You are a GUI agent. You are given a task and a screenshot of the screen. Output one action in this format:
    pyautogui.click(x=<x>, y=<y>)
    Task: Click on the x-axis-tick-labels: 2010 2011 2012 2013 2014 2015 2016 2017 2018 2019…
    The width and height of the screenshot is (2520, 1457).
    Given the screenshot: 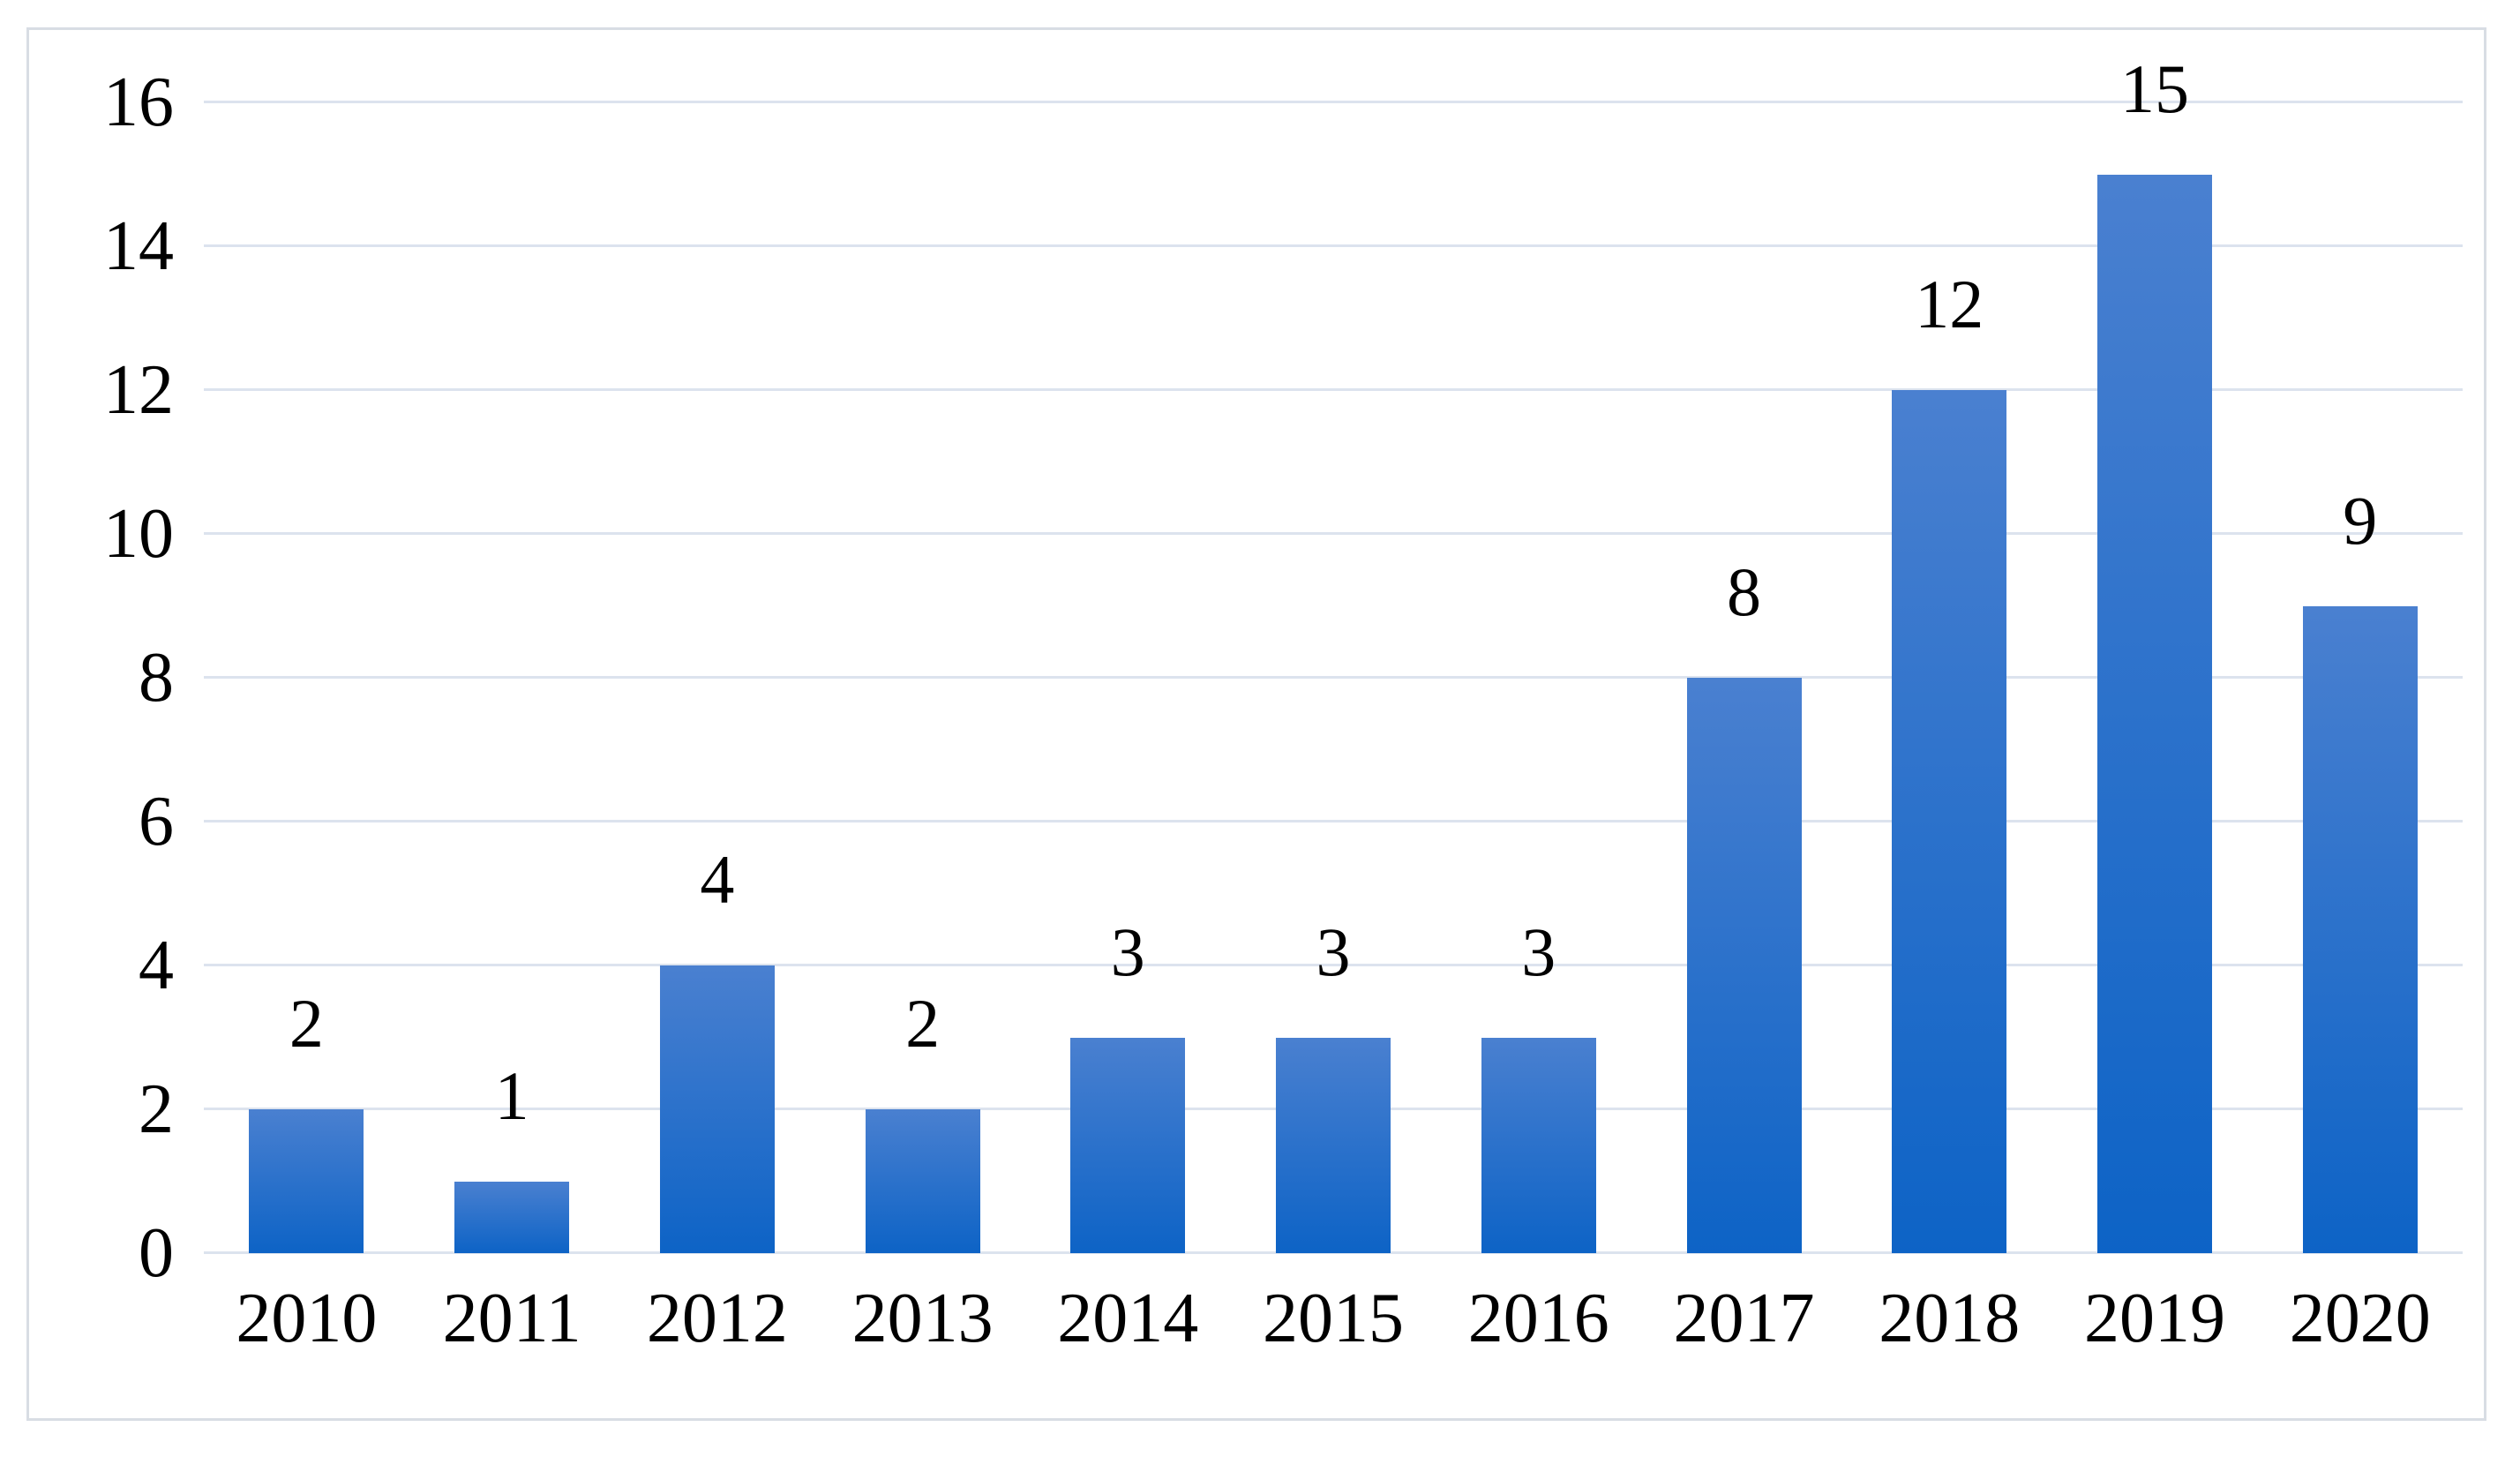 What is the action you would take?
    pyautogui.click(x=1333, y=1319)
    